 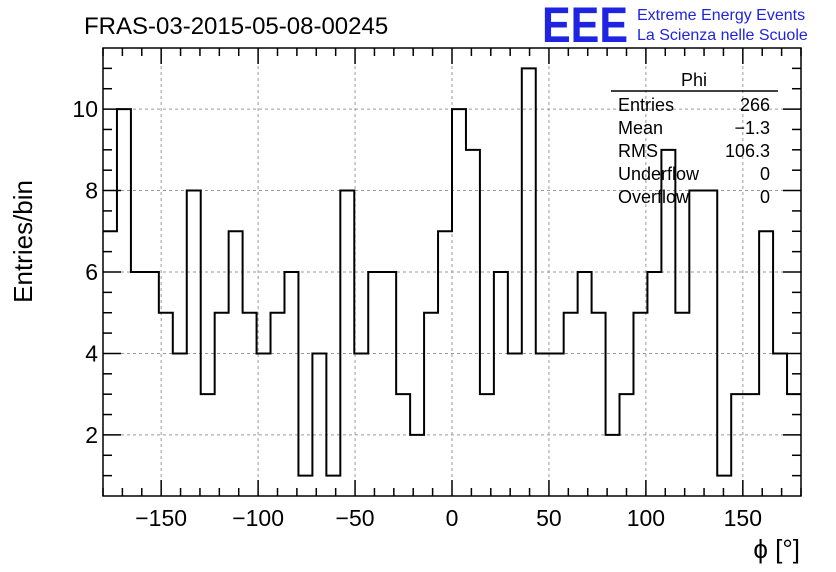 I want to click on stats-row-label: Underflow, so click(x=659, y=174).